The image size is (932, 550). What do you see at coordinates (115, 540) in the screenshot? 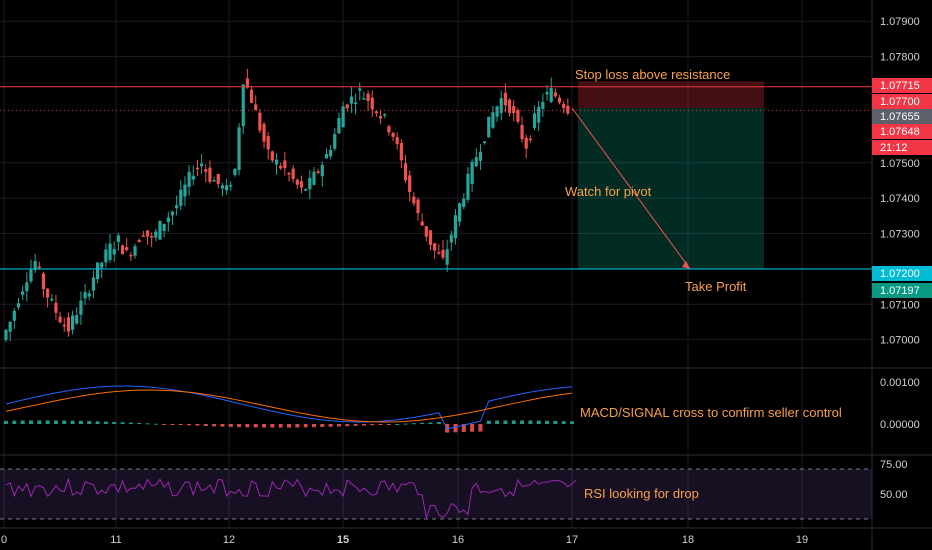
I see `x-tick-label: 11` at bounding box center [115, 540].